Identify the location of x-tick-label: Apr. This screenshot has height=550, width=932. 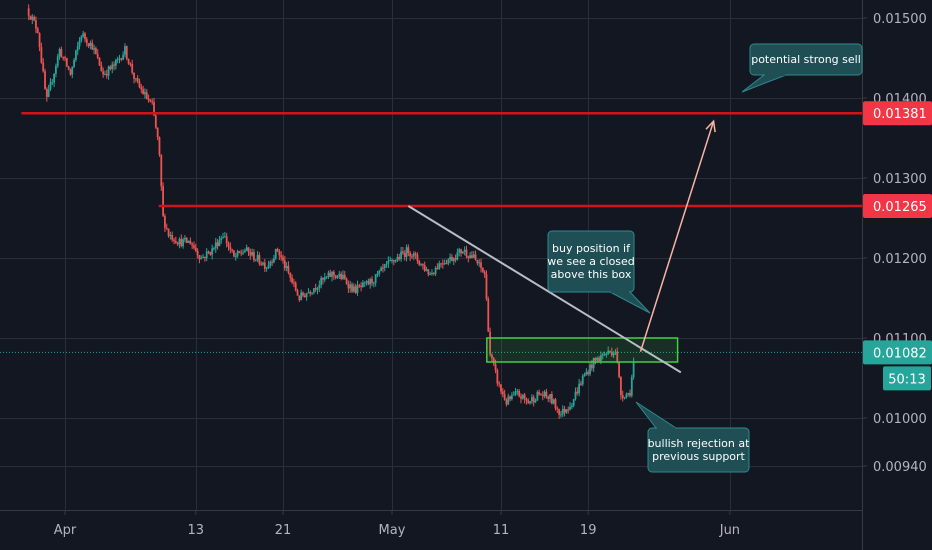
(65, 530).